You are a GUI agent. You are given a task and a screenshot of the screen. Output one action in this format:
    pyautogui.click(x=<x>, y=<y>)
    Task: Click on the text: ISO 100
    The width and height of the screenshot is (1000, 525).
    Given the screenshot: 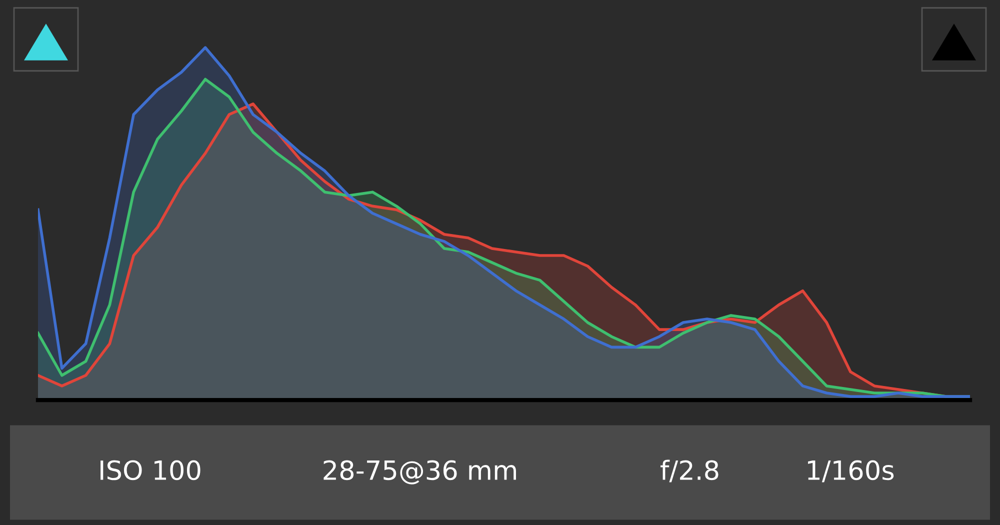 What is the action you would take?
    pyautogui.click(x=150, y=470)
    